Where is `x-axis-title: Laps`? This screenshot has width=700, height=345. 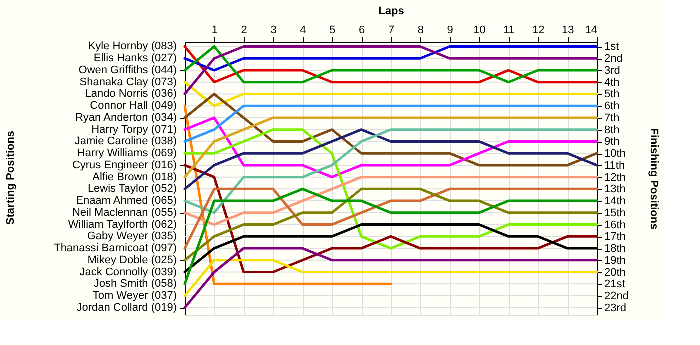
x-axis-title: Laps is located at coordinates (391, 12).